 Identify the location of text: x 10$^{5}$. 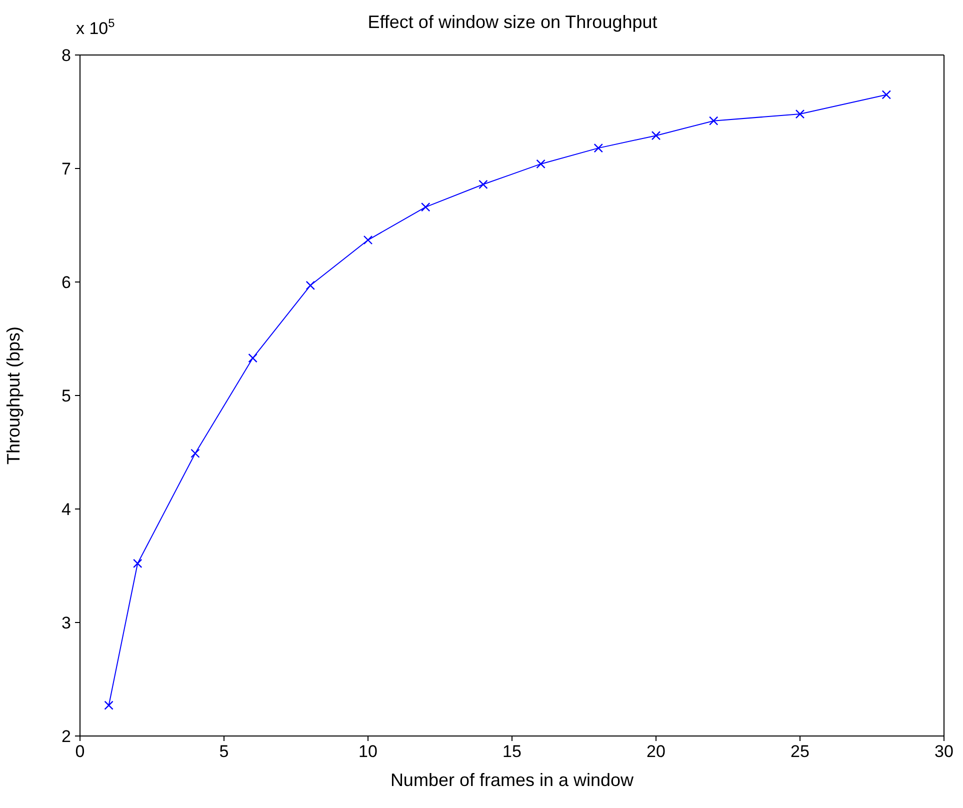
(96, 27).